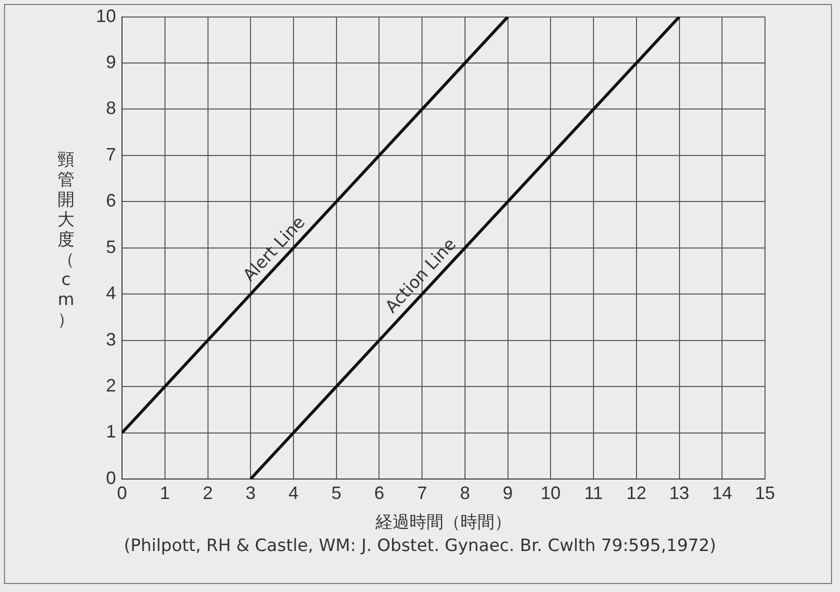 The height and width of the screenshot is (592, 840). Describe the element at coordinates (111, 386) in the screenshot. I see `y-tick-label: 2` at that location.